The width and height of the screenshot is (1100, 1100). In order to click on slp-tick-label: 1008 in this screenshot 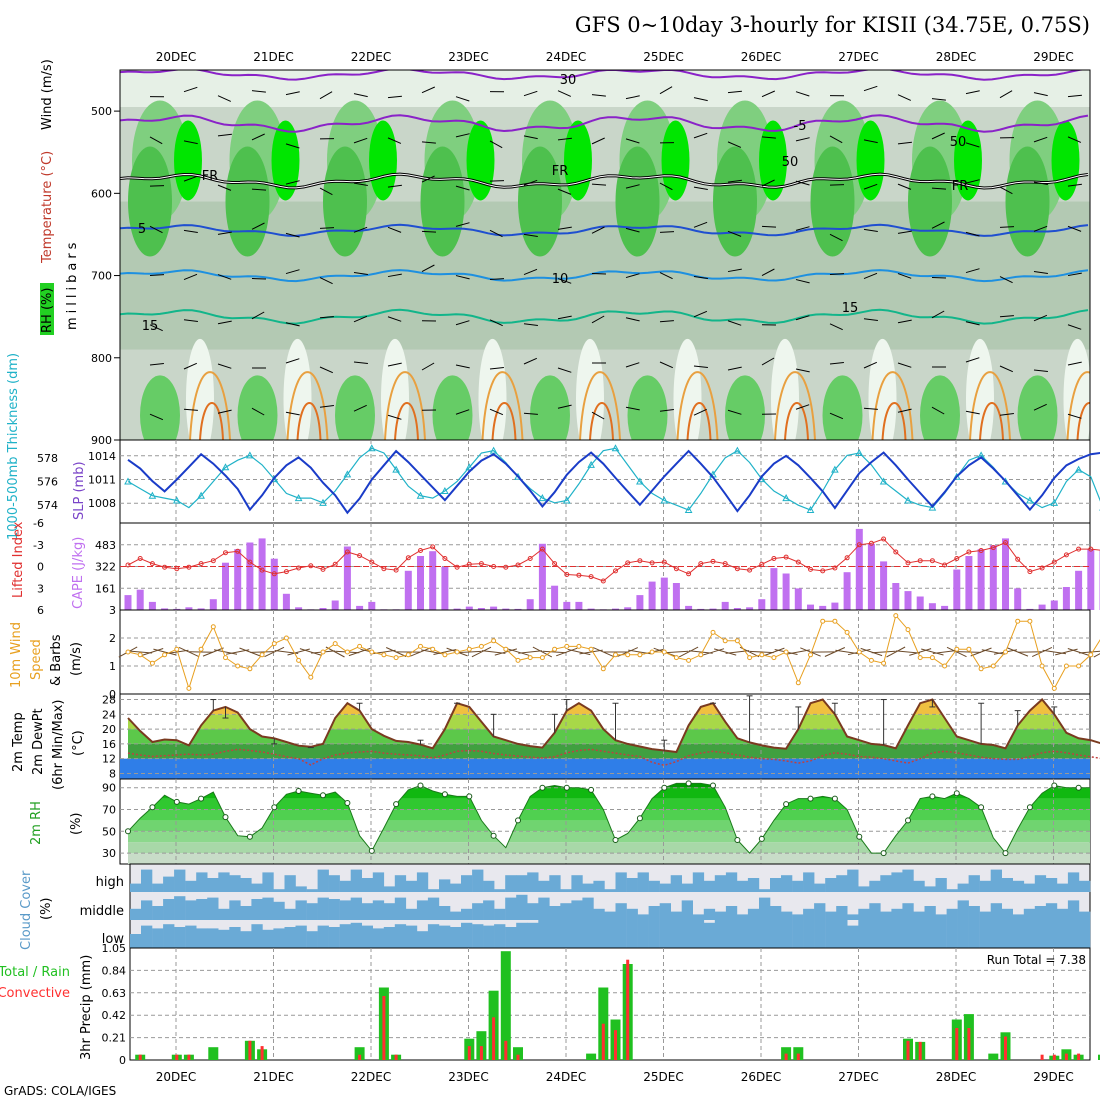, I will do `click(102, 503)`.